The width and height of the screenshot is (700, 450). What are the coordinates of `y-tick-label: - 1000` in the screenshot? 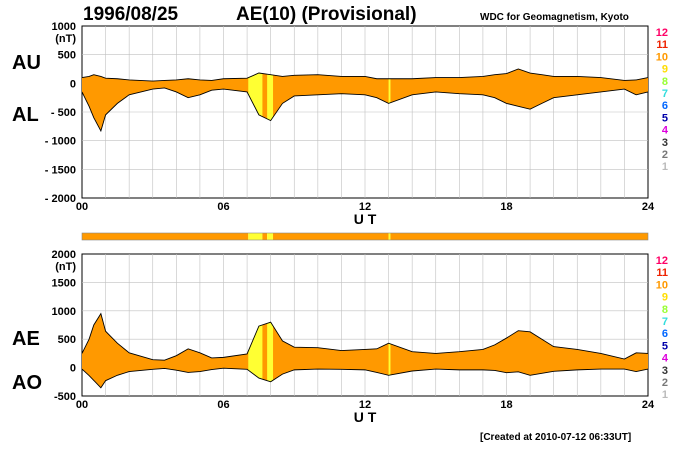 It's located at (60, 142).